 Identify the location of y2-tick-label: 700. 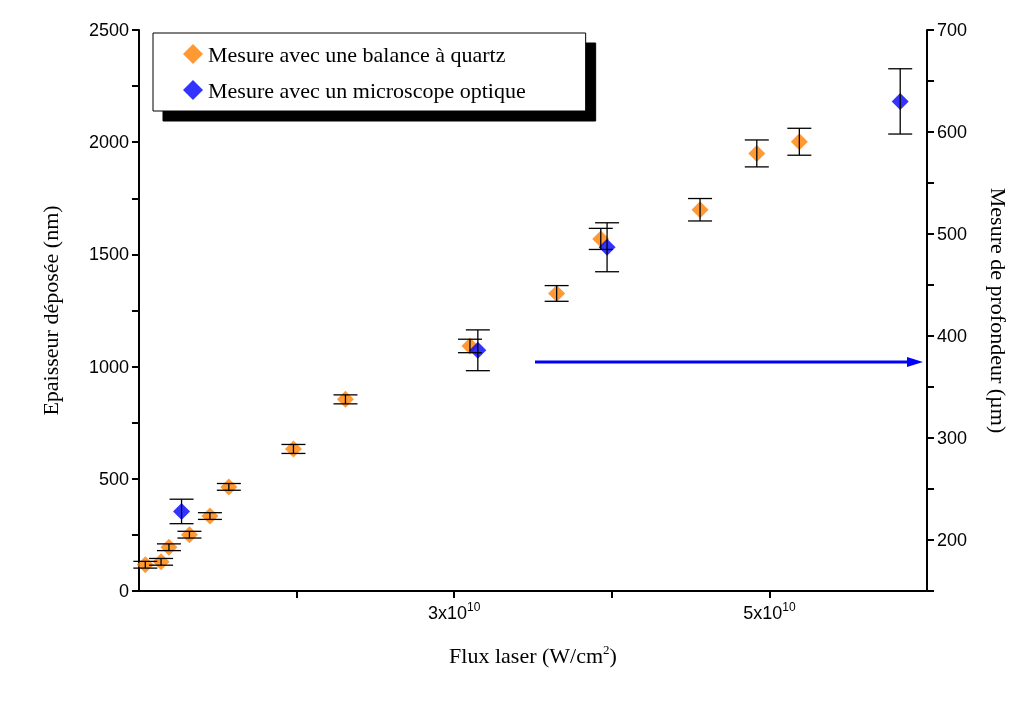
(952, 30).